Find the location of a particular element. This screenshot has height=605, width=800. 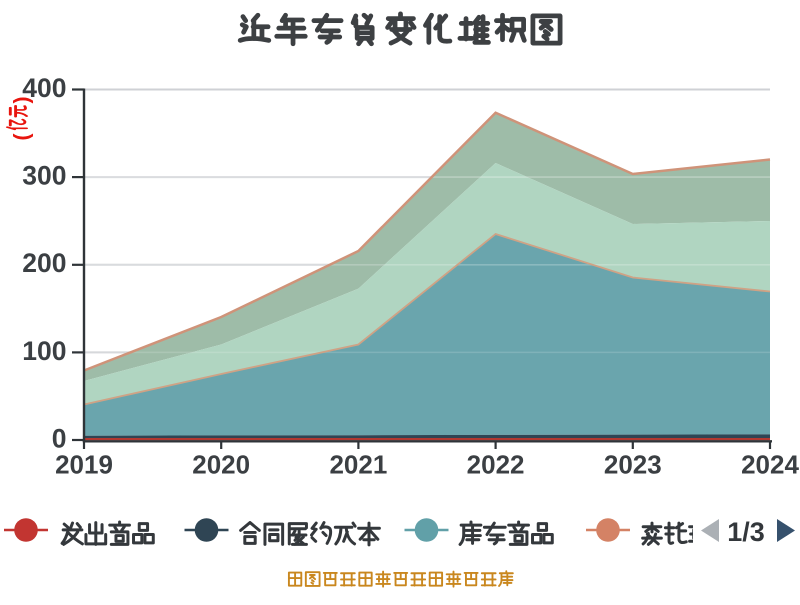

svg-text: 2019 is located at coordinates (84, 465).